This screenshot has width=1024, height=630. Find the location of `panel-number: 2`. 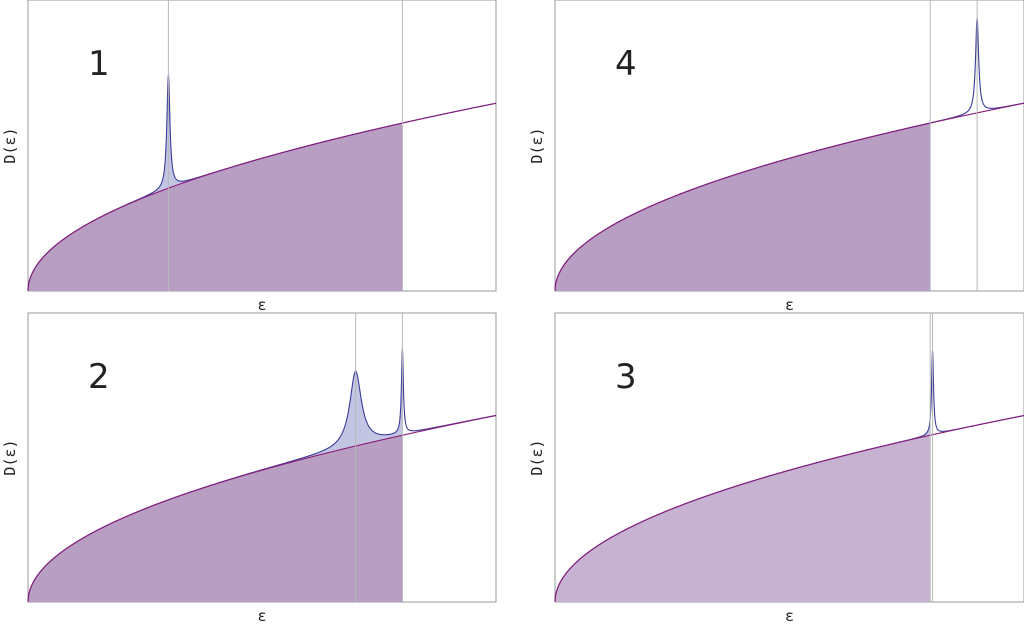

panel-number: 2 is located at coordinates (99, 377).